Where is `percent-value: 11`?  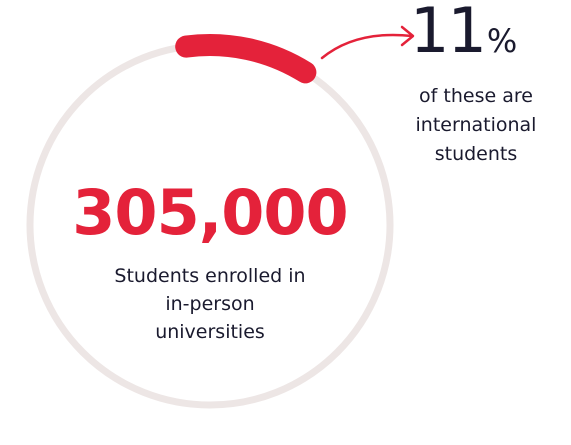
percent-value: 11 is located at coordinates (448, 33).